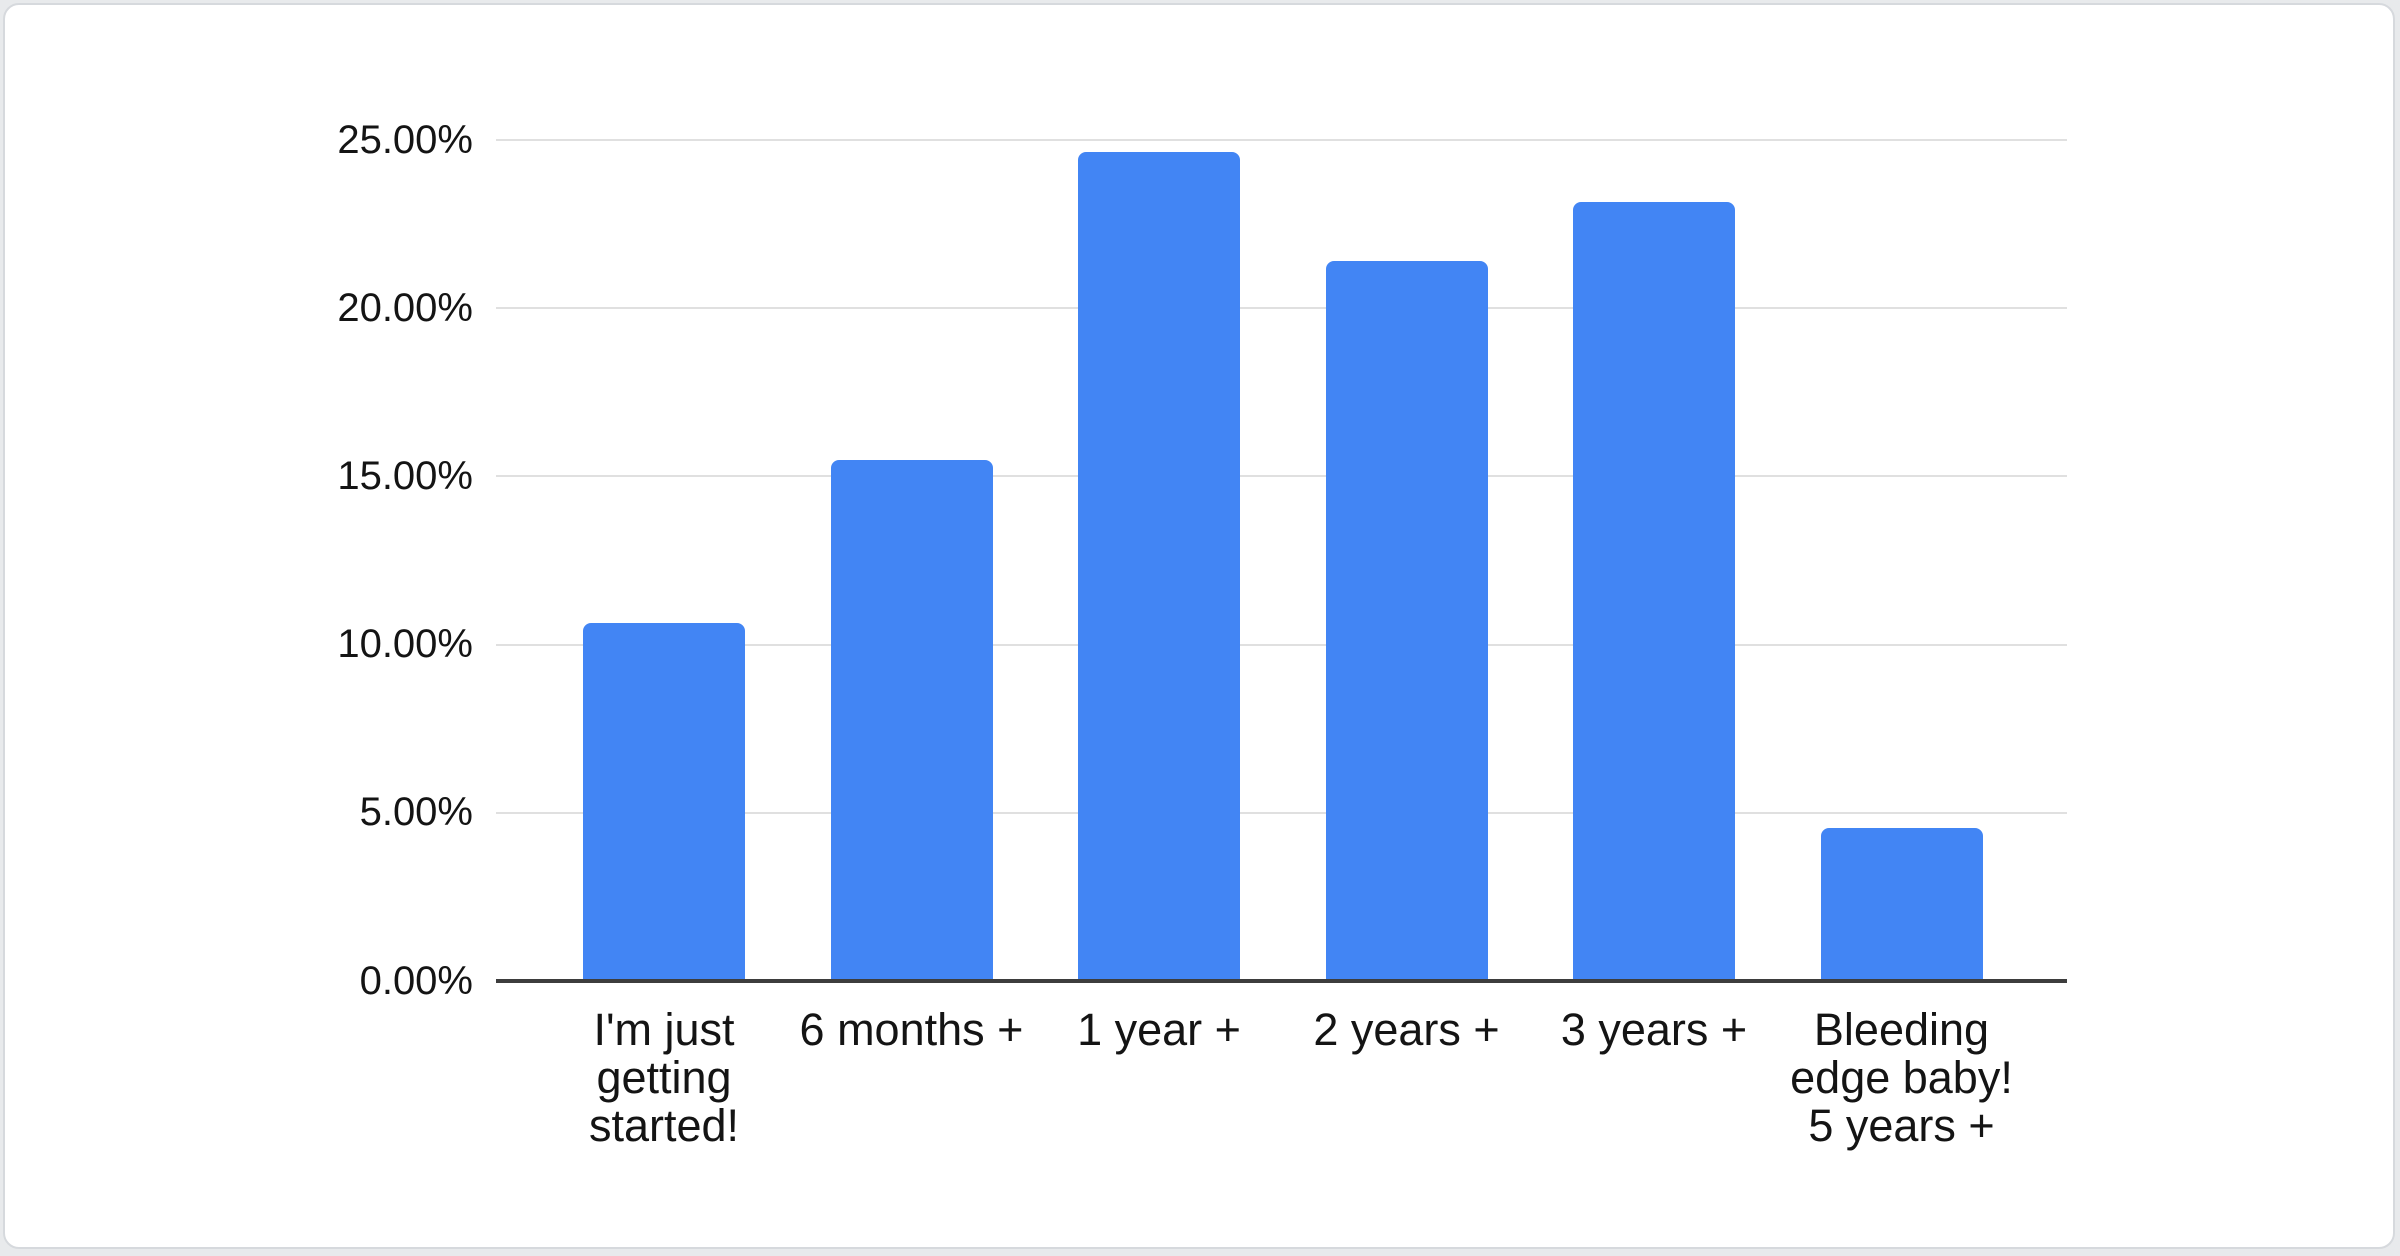  I want to click on x-axis-label-line: 1 year +, so click(1159, 1029).